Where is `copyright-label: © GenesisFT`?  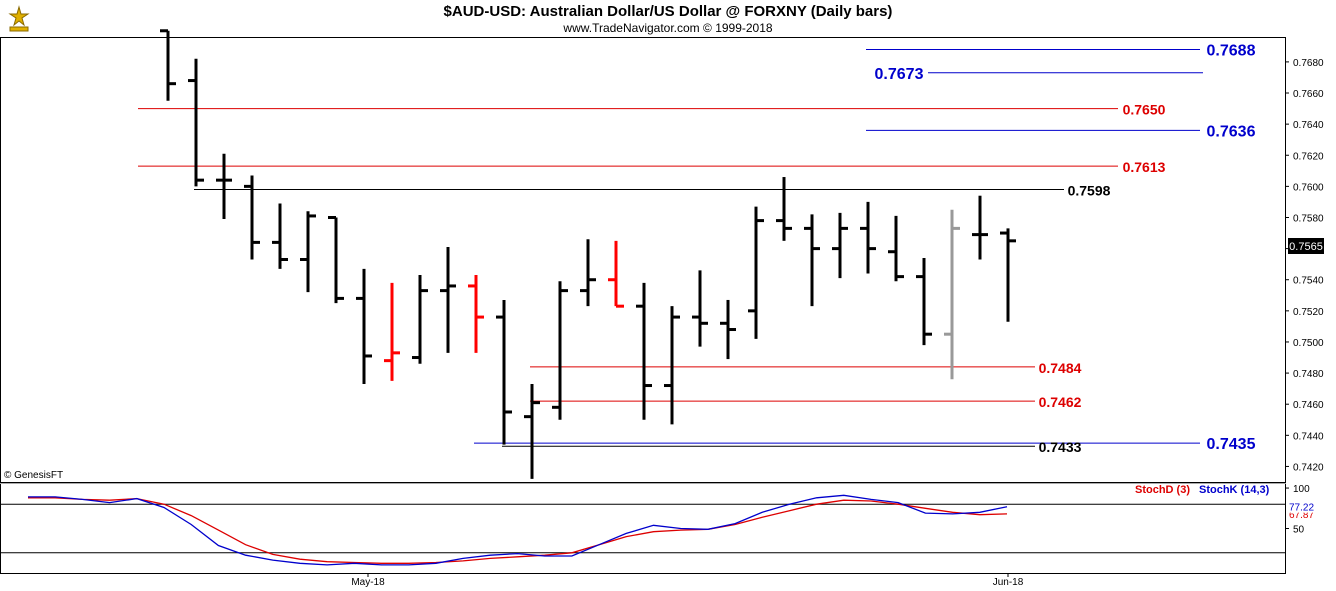 copyright-label: © GenesisFT is located at coordinates (33, 475).